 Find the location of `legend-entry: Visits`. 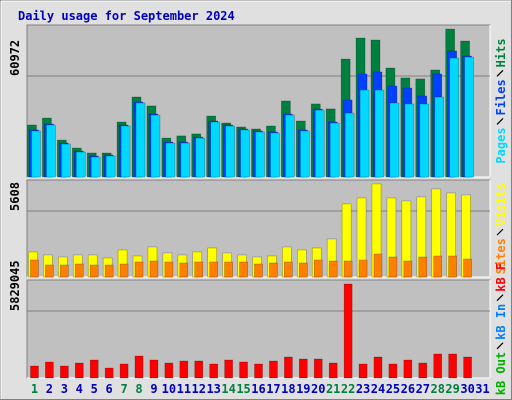

legend-entry: Visits is located at coordinates (501, 204).